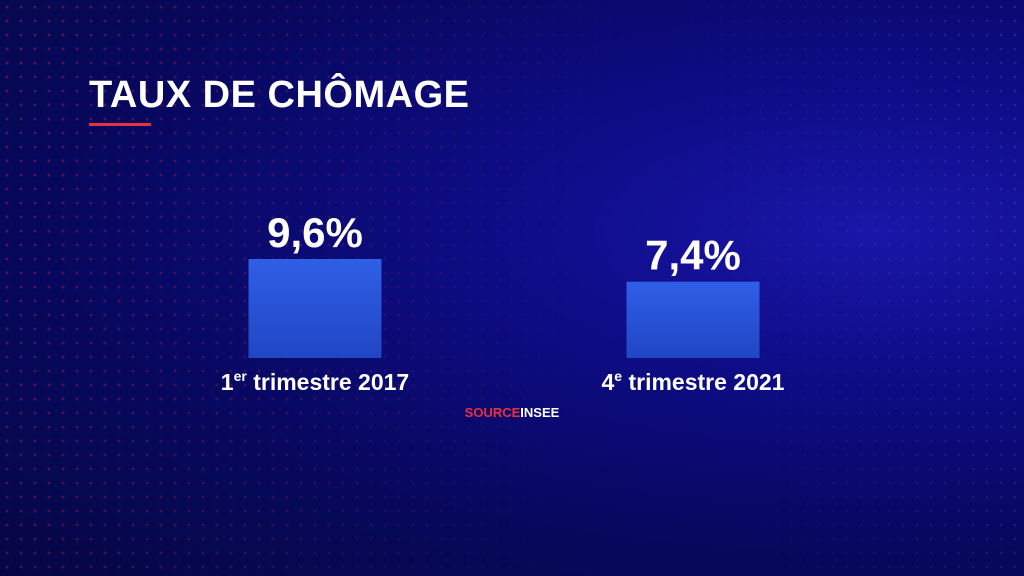 Image resolution: width=1024 pixels, height=576 pixels. Describe the element at coordinates (227, 382) in the screenshot. I see `category-label-number: 1` at that location.